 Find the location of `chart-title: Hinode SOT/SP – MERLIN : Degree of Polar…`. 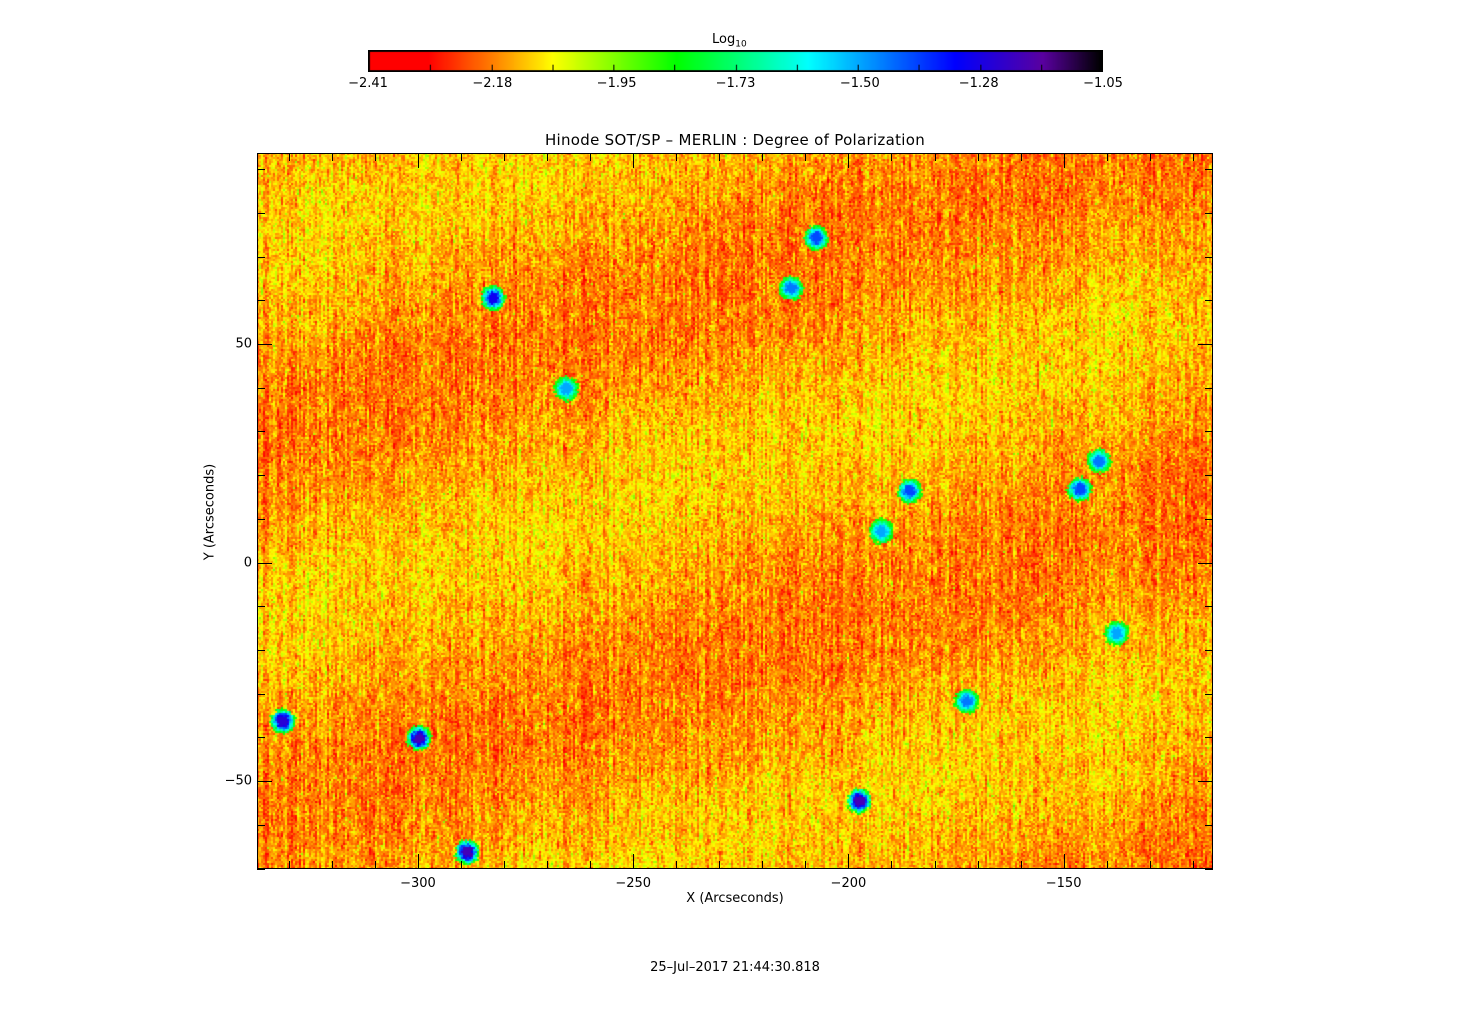

chart-title: Hinode SOT/SP – MERLIN : Degree of Polar… is located at coordinates (735, 140).